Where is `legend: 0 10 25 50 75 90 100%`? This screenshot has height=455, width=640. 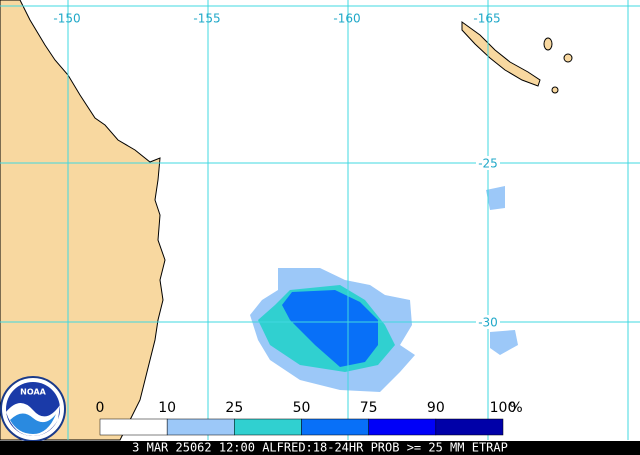 legend: 0 10 25 50 75 90 100% is located at coordinates (309, 418).